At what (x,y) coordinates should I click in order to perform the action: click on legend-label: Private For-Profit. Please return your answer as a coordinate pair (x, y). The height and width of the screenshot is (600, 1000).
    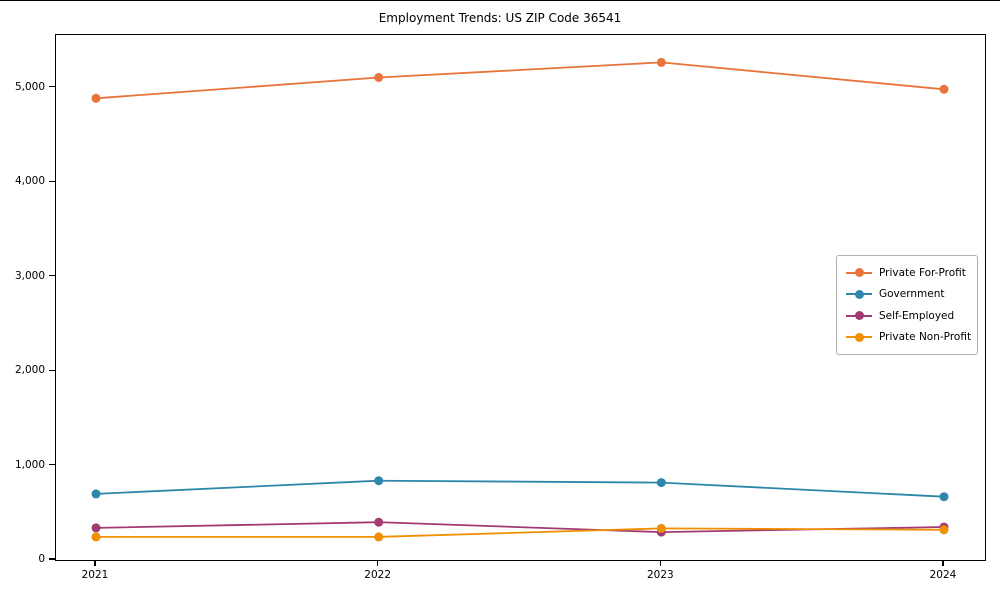
    Looking at the image, I should click on (922, 272).